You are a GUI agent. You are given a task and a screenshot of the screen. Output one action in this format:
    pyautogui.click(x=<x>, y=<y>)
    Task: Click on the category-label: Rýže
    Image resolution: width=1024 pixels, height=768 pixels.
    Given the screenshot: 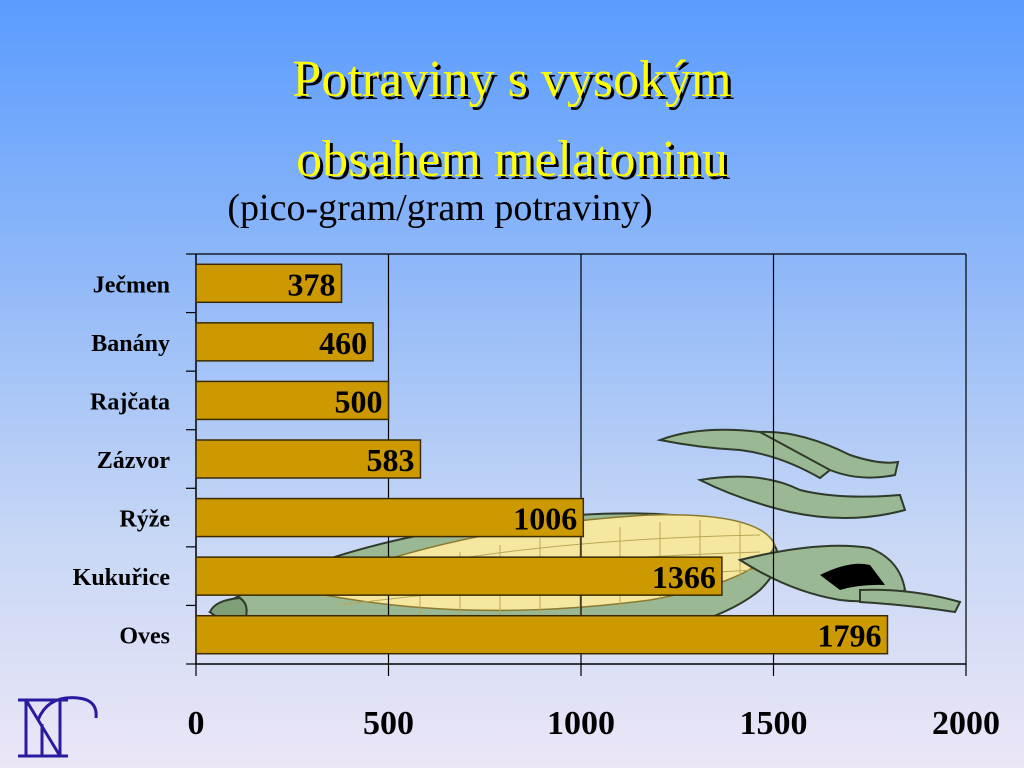 What is the action you would take?
    pyautogui.click(x=144, y=520)
    